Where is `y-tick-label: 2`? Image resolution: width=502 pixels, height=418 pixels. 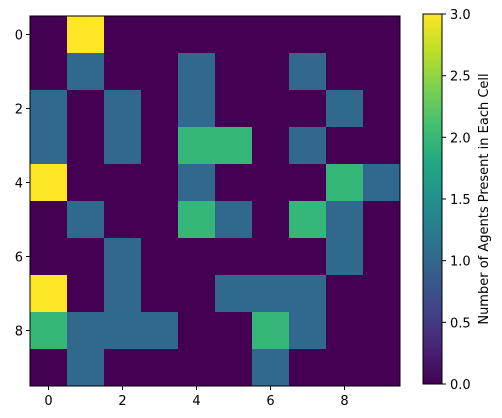
y-tick-label: 2 is located at coordinates (19, 110).